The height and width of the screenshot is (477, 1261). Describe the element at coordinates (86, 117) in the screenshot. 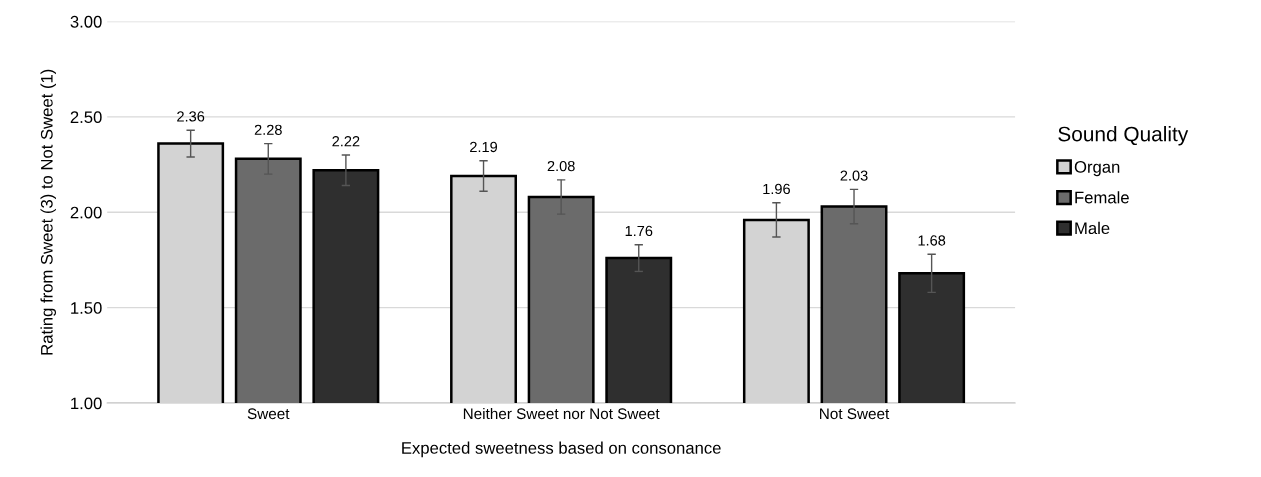

I see `y-tick-label: 2.50` at that location.